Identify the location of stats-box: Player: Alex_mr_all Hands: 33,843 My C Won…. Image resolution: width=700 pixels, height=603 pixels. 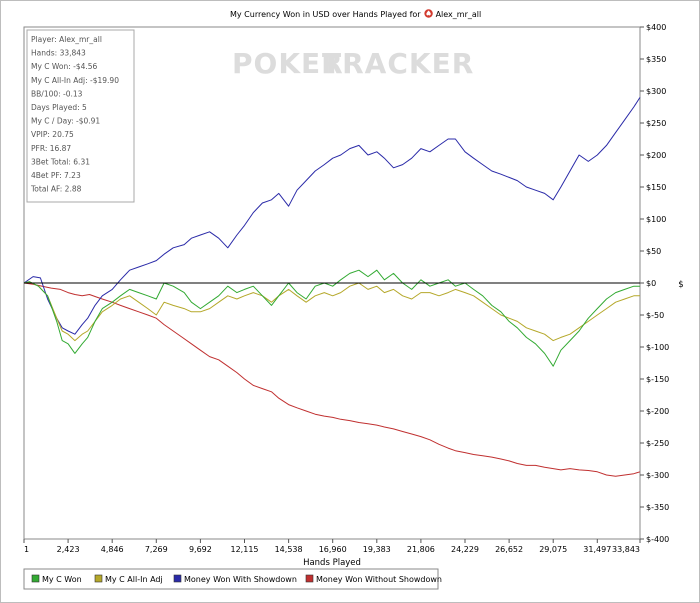
(80, 116).